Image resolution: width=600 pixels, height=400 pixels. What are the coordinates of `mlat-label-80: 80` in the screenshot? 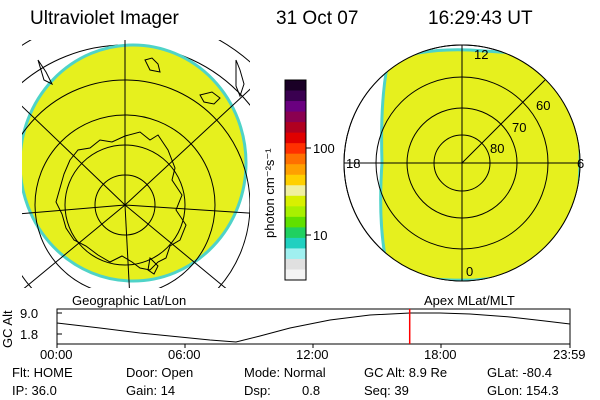 It's located at (497, 148).